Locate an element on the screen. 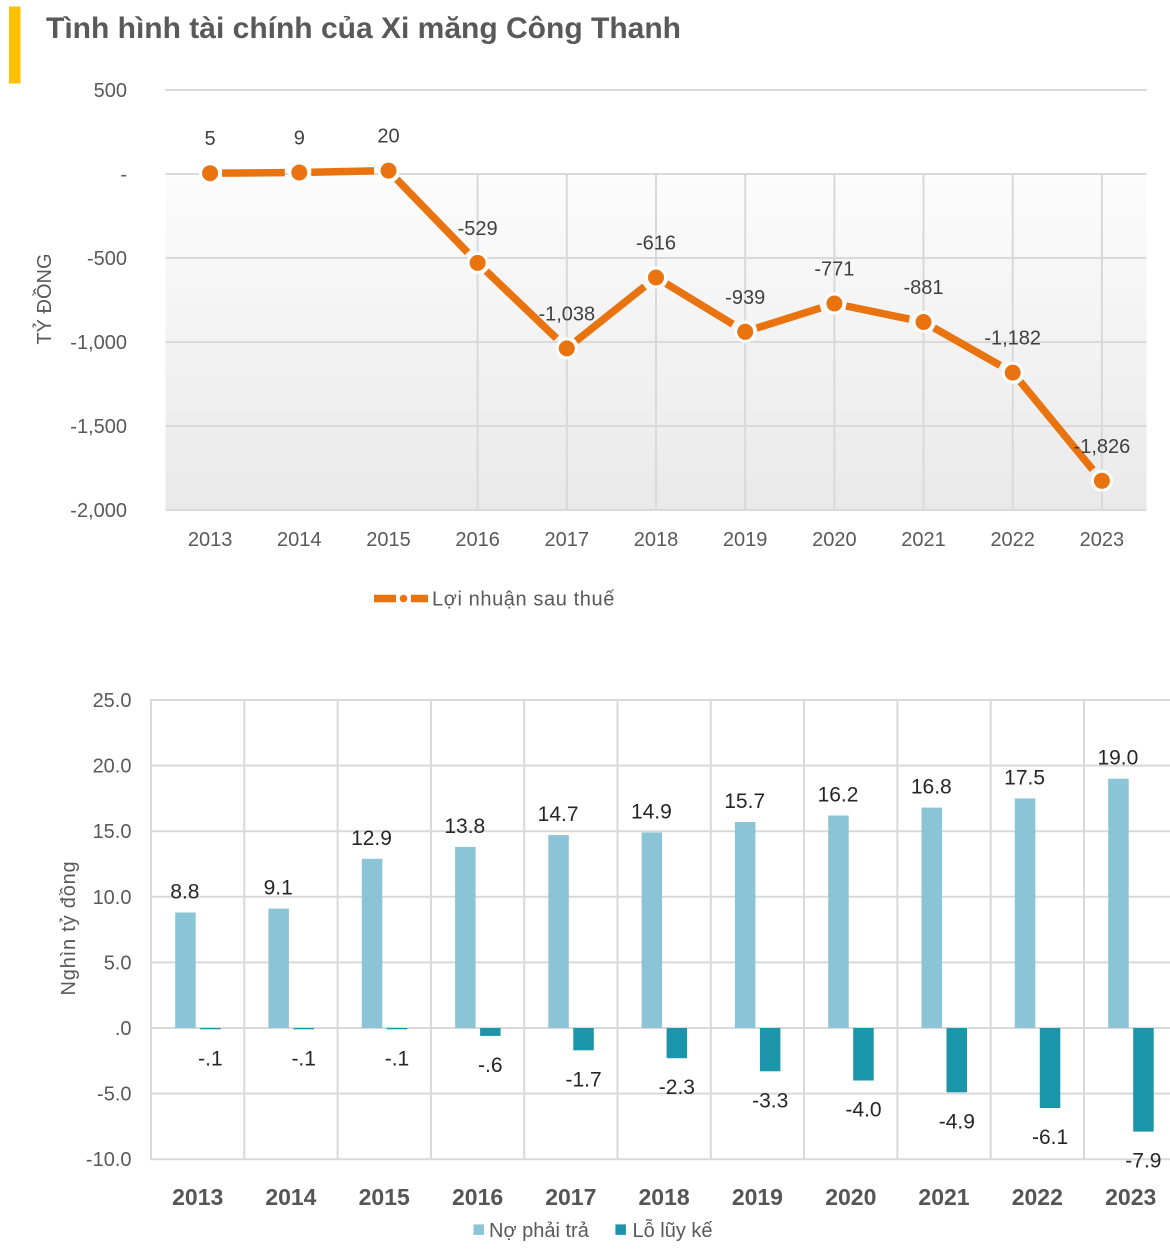 Image resolution: width=1170 pixels, height=1259 pixels. svg-text: TỶ ĐỒNG is located at coordinates (44, 298).